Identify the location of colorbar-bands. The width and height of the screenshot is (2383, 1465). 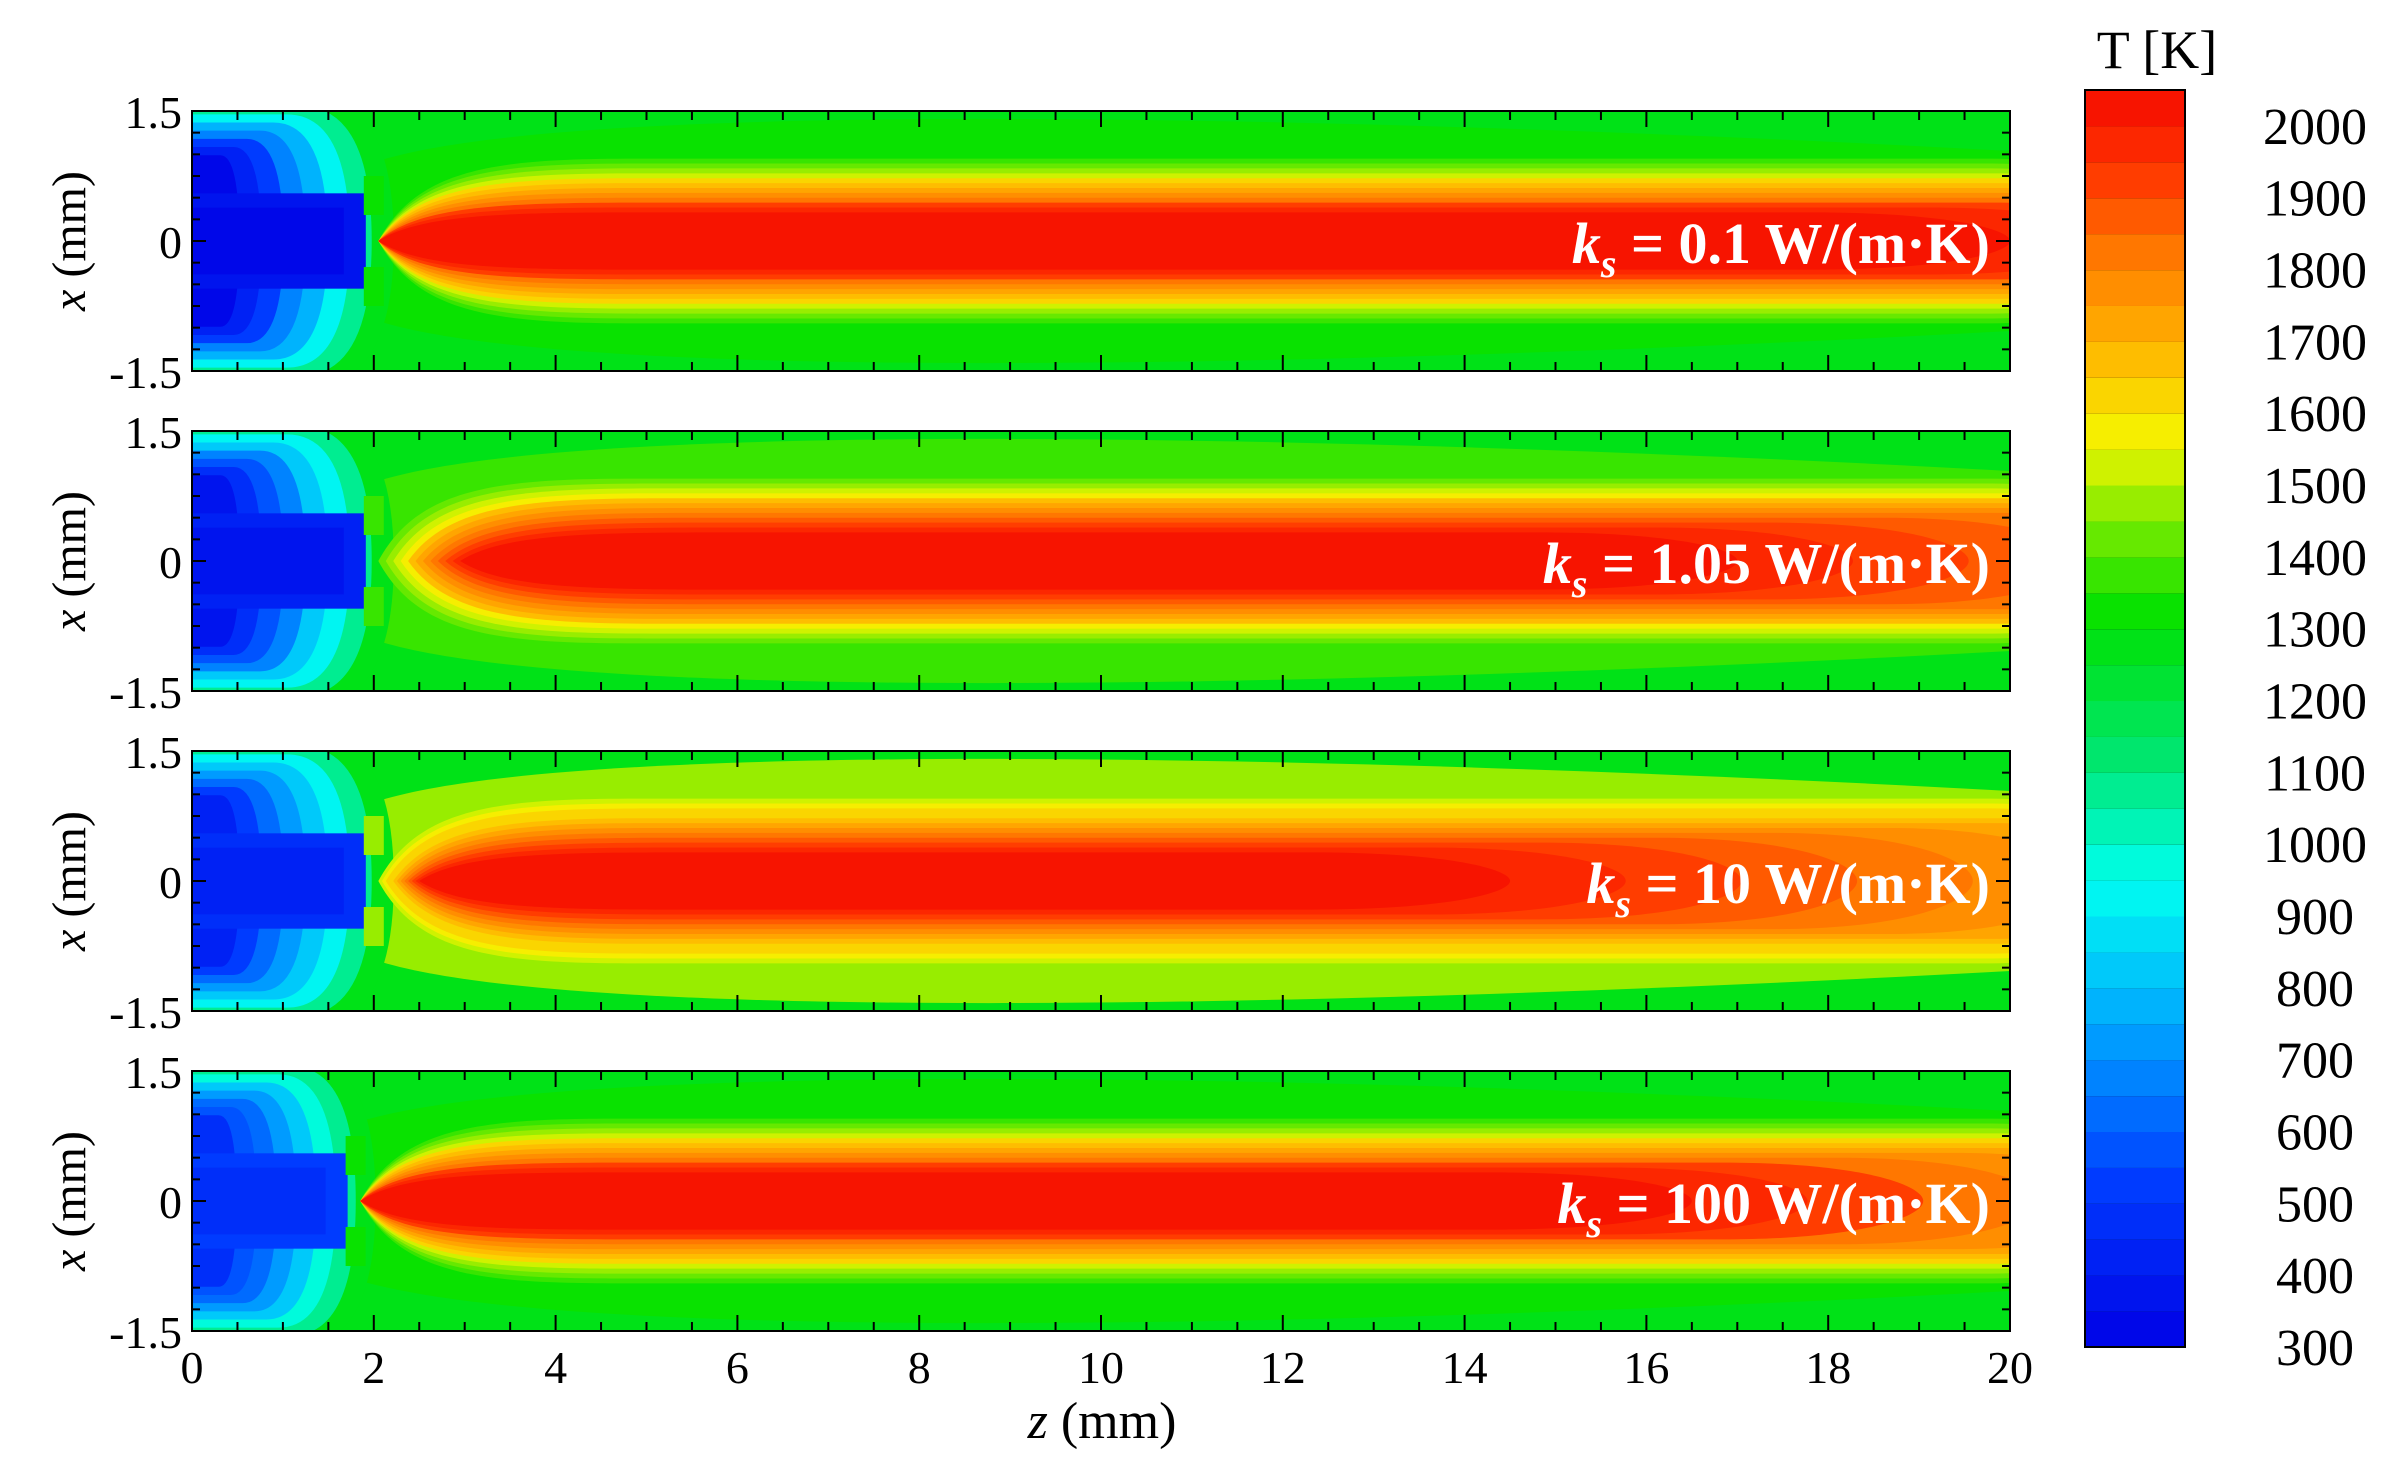
(2135, 718).